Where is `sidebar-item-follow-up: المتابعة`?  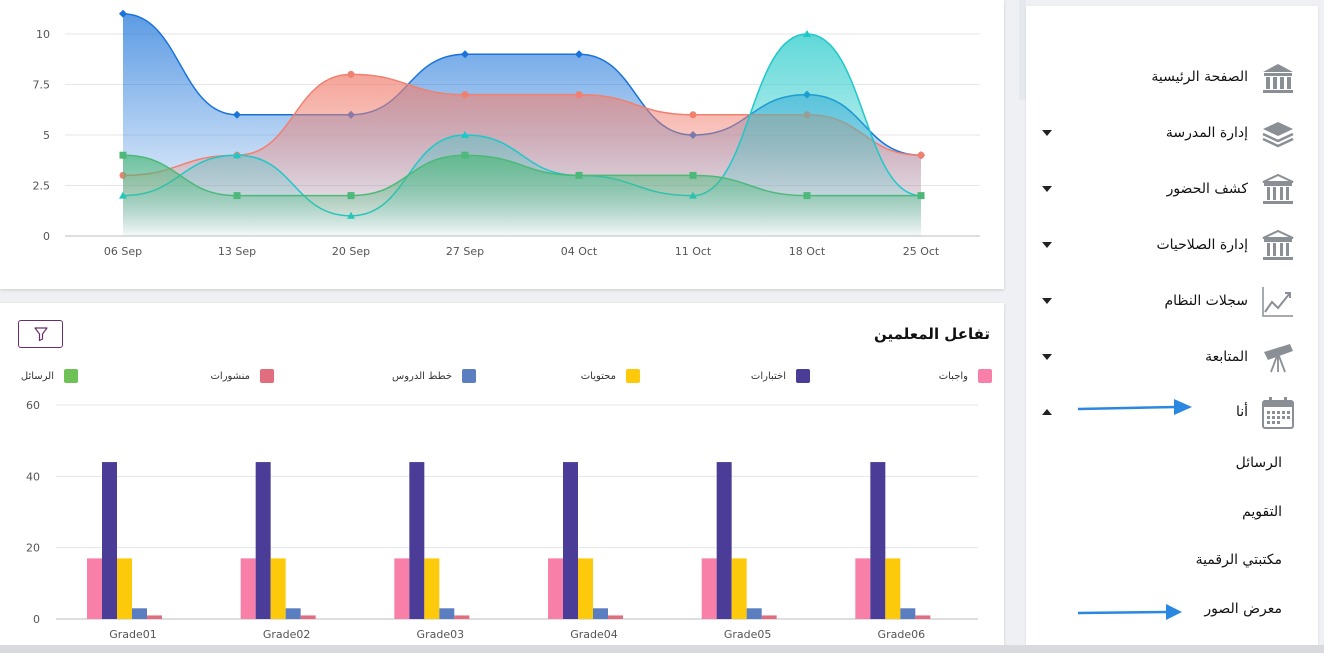
sidebar-item-follow-up: المتابعة is located at coordinates (1172, 358).